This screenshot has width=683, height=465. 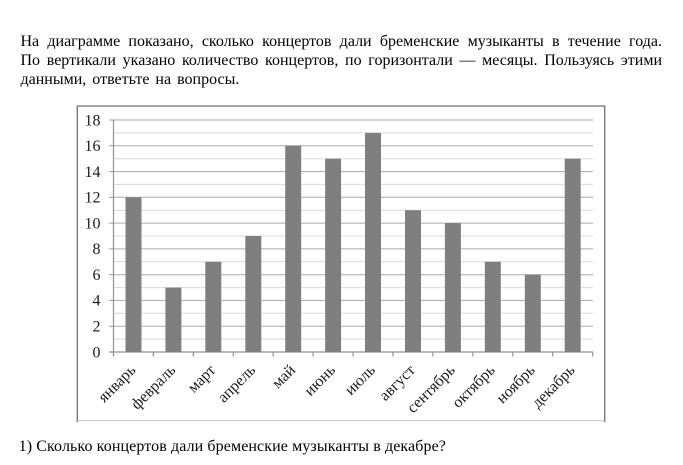 I want to click on svg-text: 2, so click(x=97, y=327).